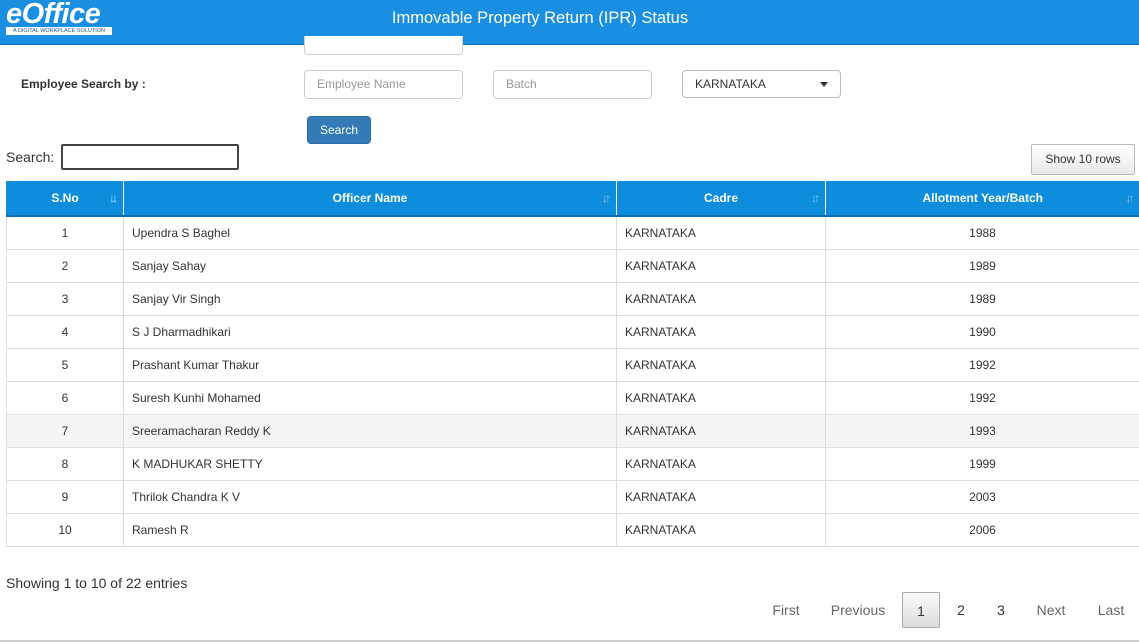  I want to click on employee-name-input, so click(383, 84).